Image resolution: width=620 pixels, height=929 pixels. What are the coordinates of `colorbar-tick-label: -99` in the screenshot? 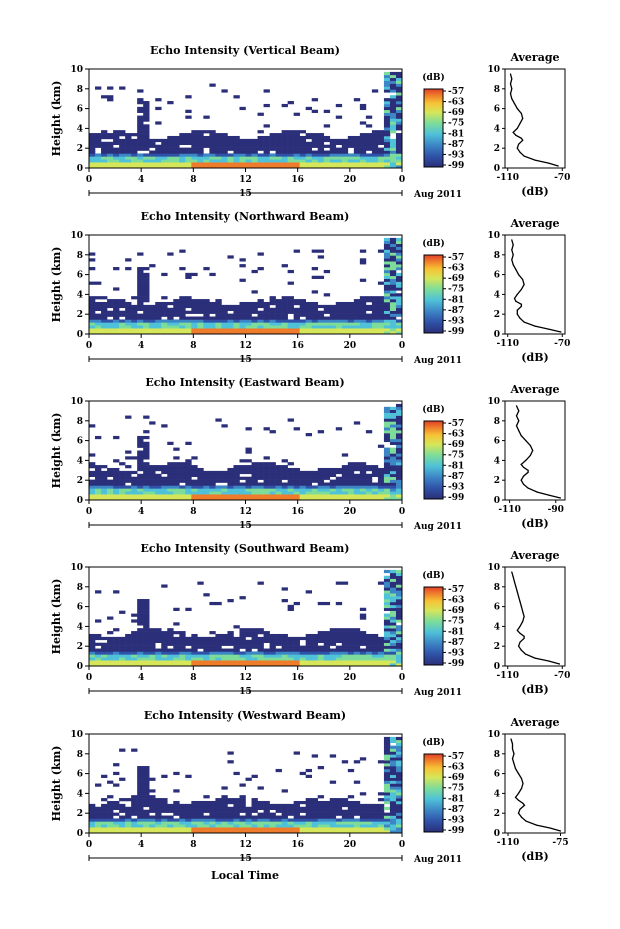 It's located at (456, 166).